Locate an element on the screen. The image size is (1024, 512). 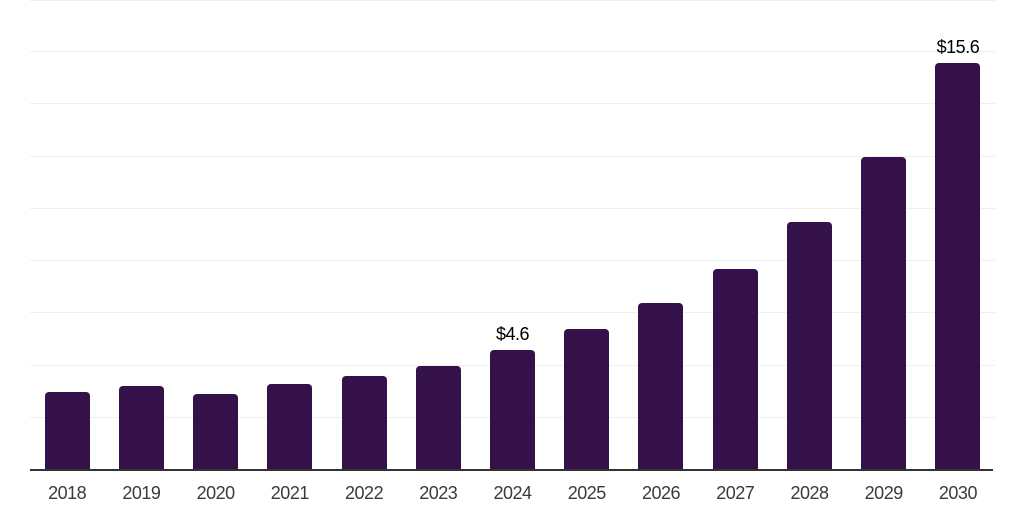
bar-slot-2020 is located at coordinates (215, 235).